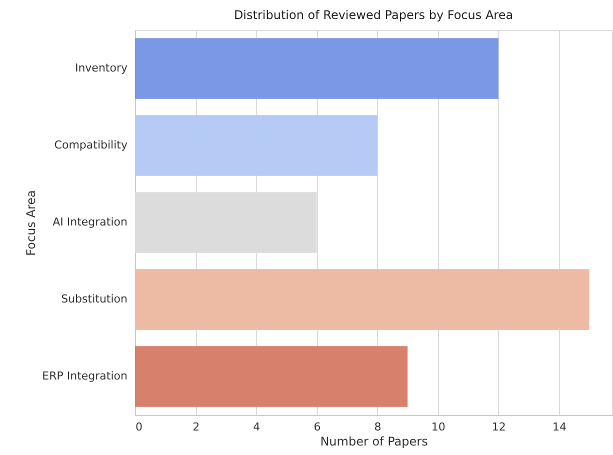 The height and width of the screenshot is (455, 613). I want to click on x-tick-label: 14, so click(559, 427).